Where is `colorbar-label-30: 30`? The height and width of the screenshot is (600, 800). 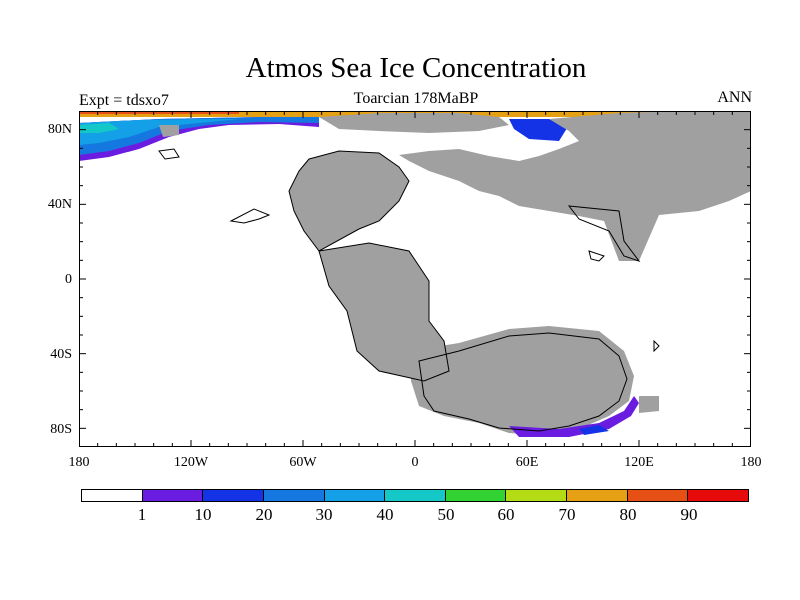
colorbar-label-30: 30 is located at coordinates (324, 514).